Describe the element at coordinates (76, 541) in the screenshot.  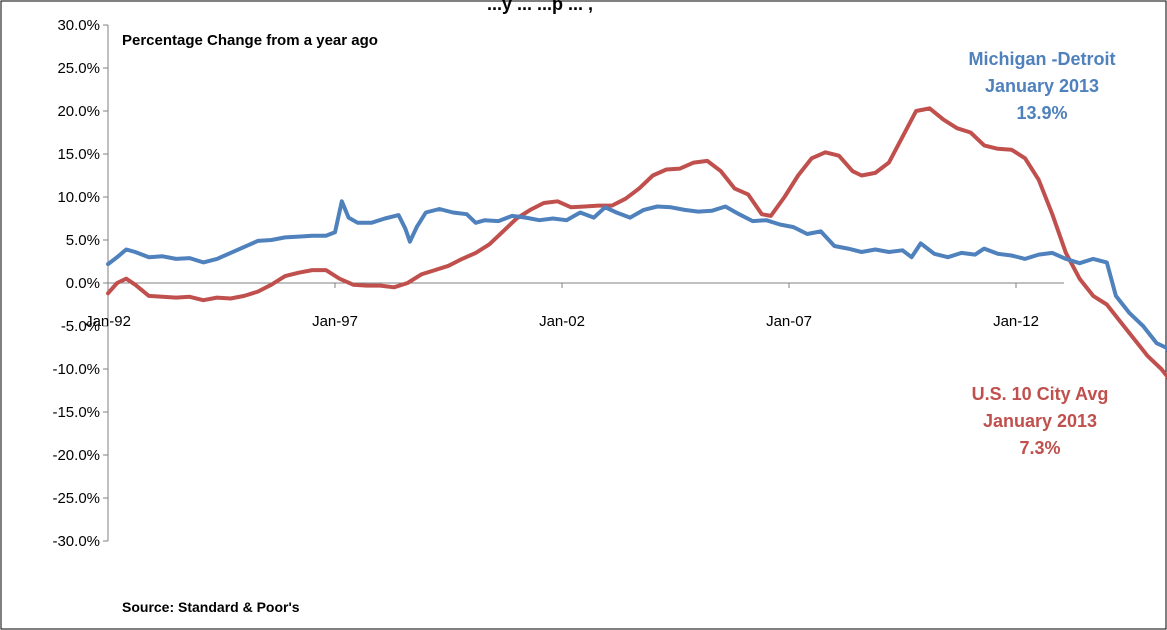
I see `y-tick-label: -30.0%` at that location.